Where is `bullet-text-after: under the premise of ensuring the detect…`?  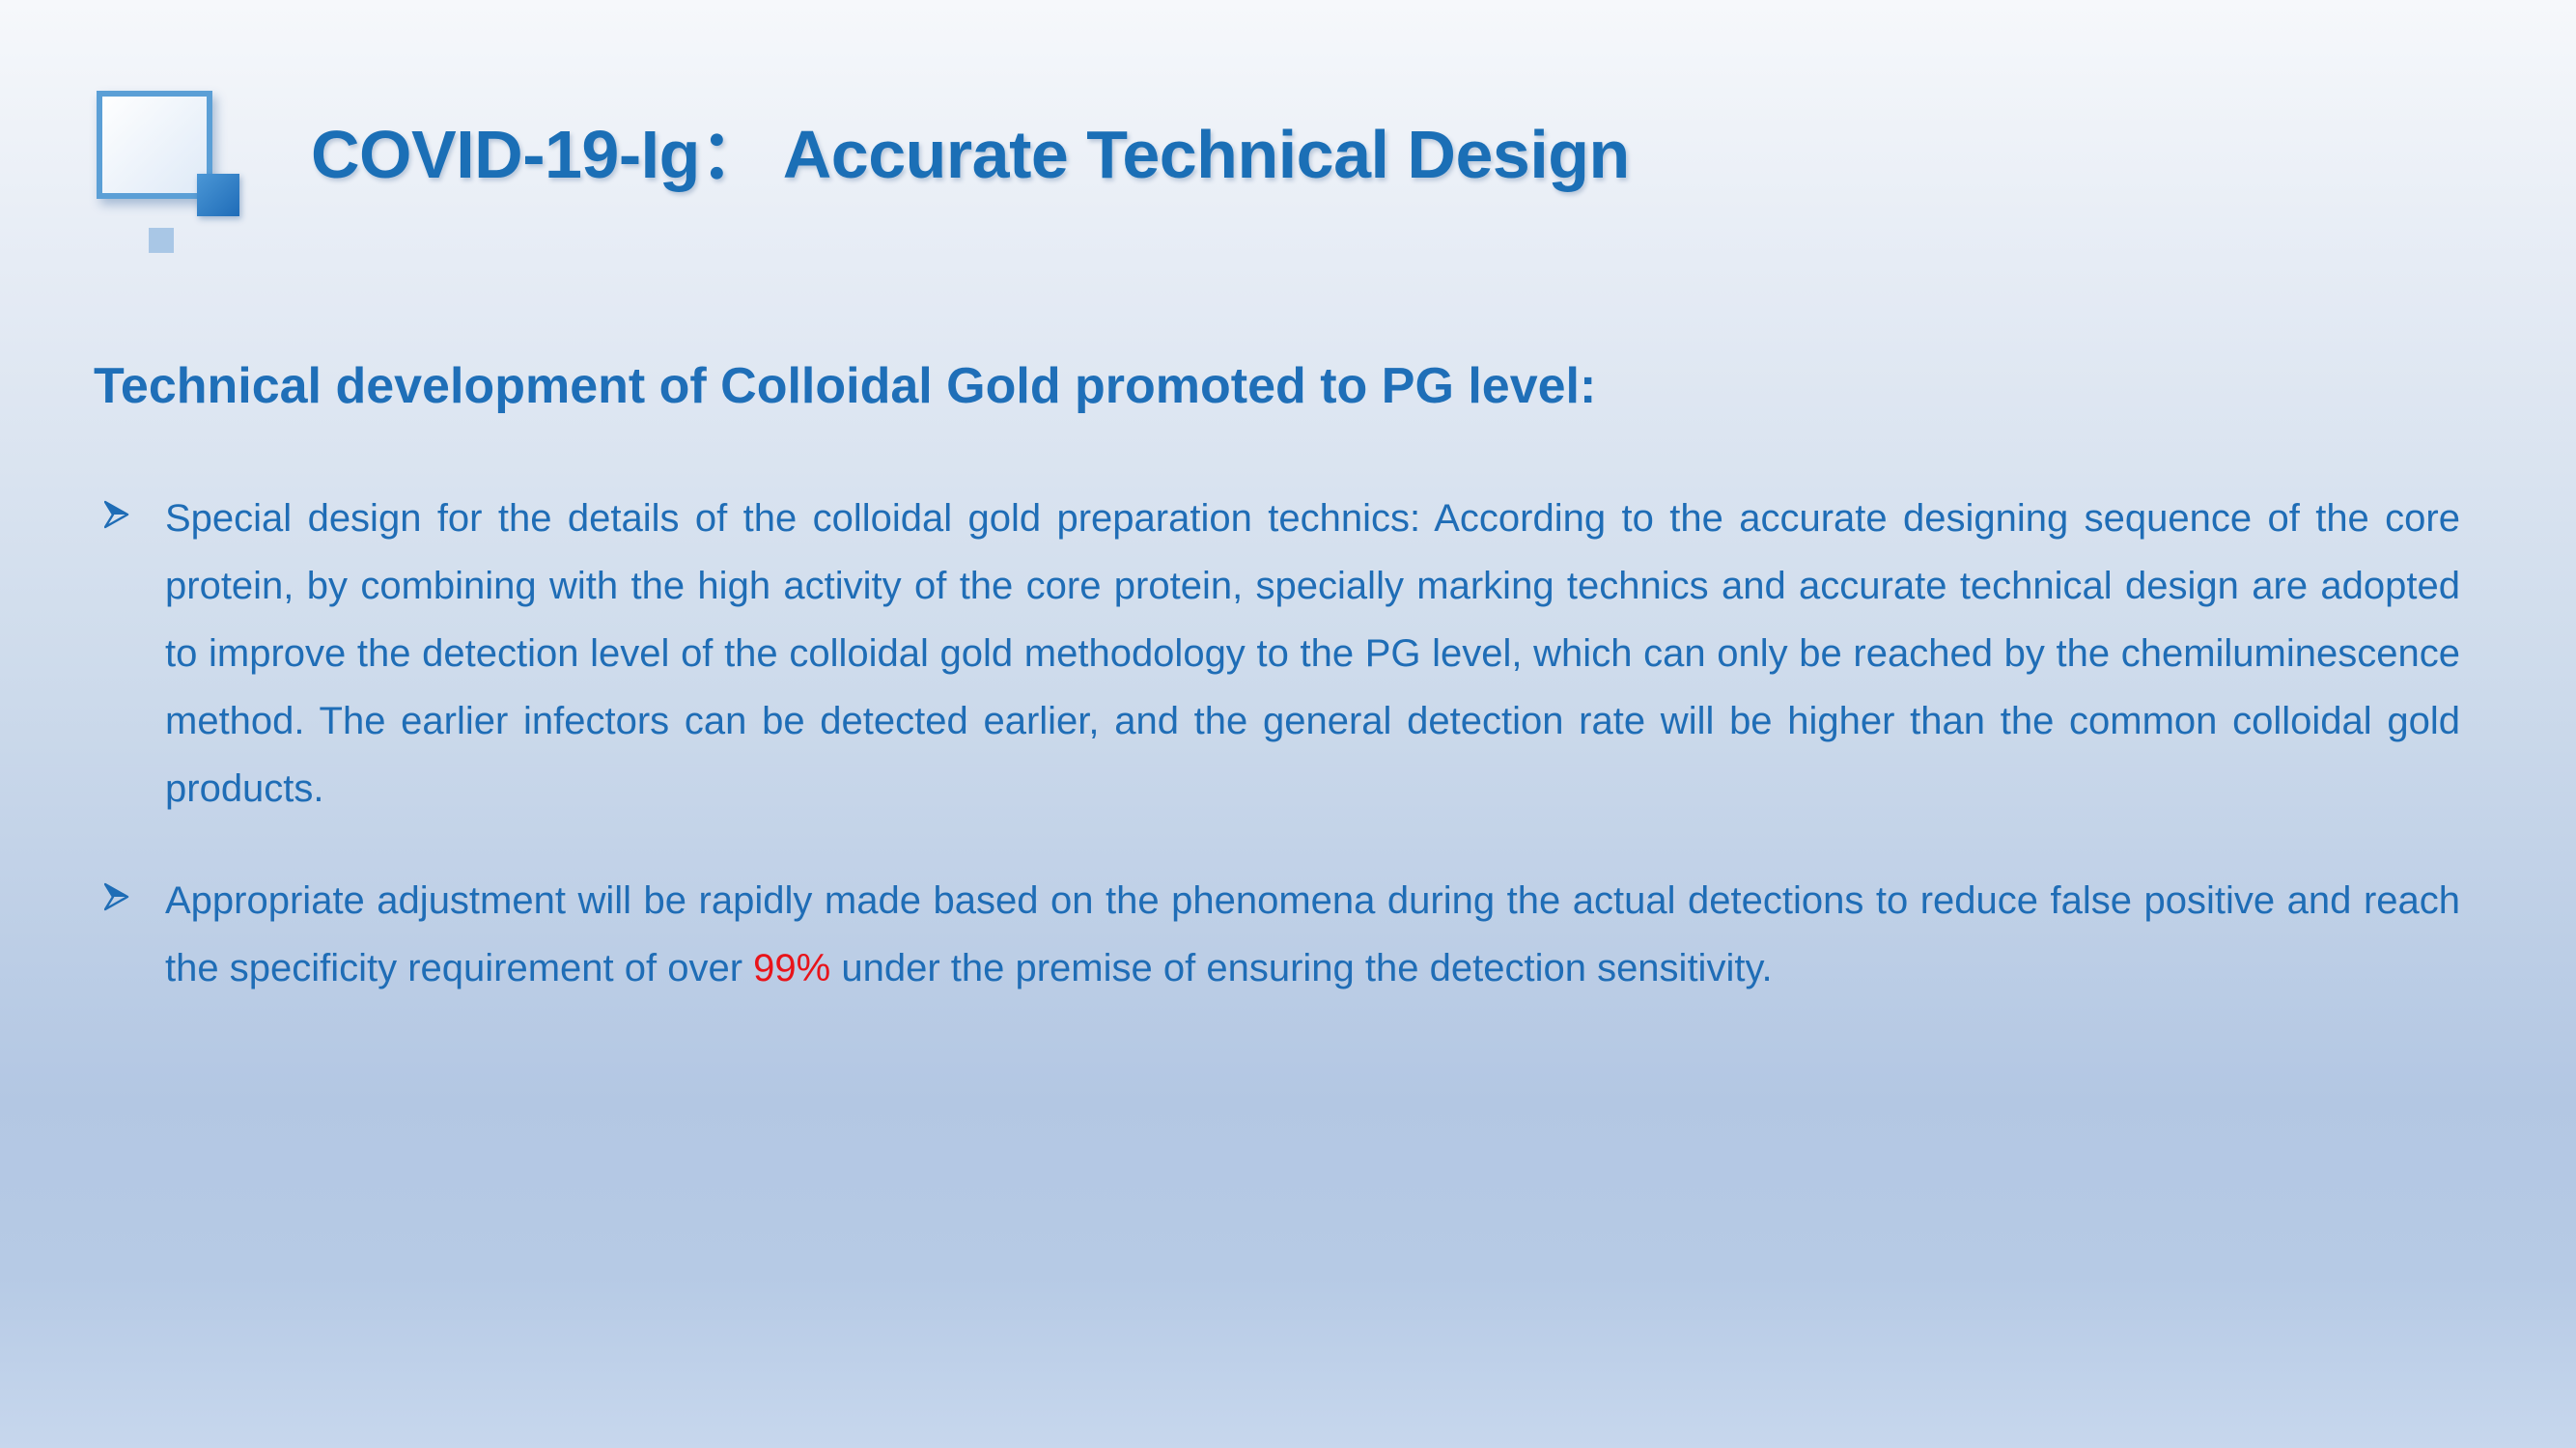 bullet-text-after: under the premise of ensuring the detect… is located at coordinates (1301, 968).